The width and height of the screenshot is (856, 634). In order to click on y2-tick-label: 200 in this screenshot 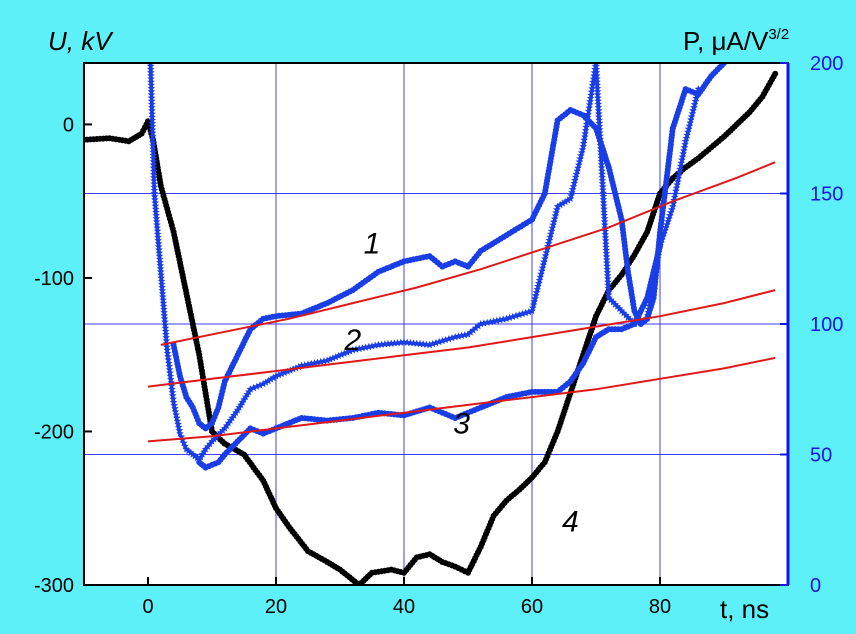, I will do `click(826, 64)`.